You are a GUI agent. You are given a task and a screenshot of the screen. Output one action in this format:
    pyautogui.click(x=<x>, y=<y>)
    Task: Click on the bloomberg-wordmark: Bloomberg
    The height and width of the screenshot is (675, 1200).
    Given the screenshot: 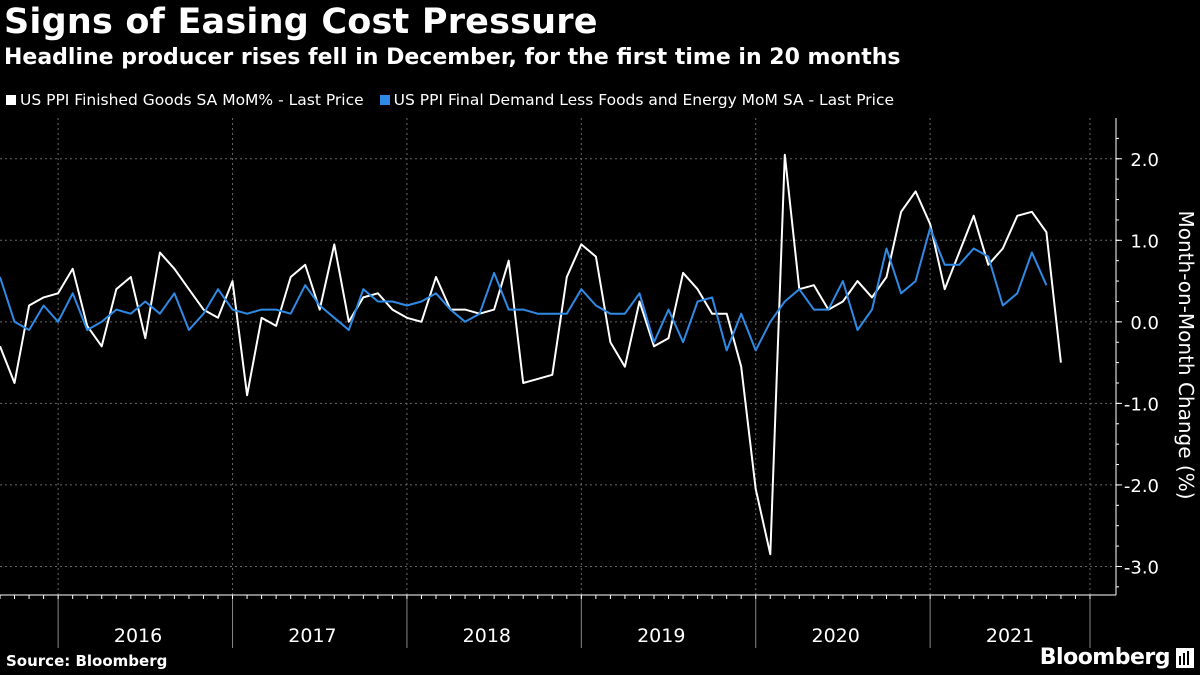 What is the action you would take?
    pyautogui.click(x=1105, y=657)
    